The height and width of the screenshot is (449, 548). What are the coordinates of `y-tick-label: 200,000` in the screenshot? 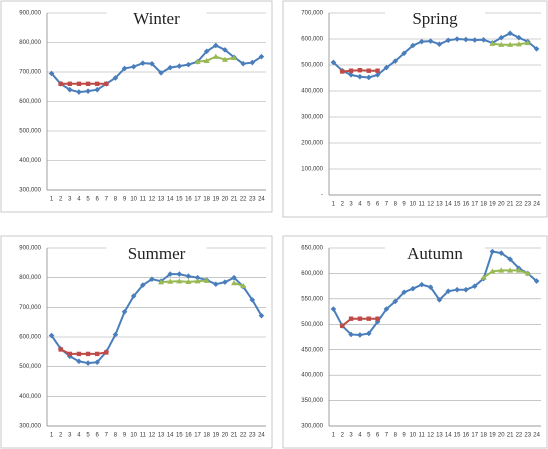 It's located at (312, 144).